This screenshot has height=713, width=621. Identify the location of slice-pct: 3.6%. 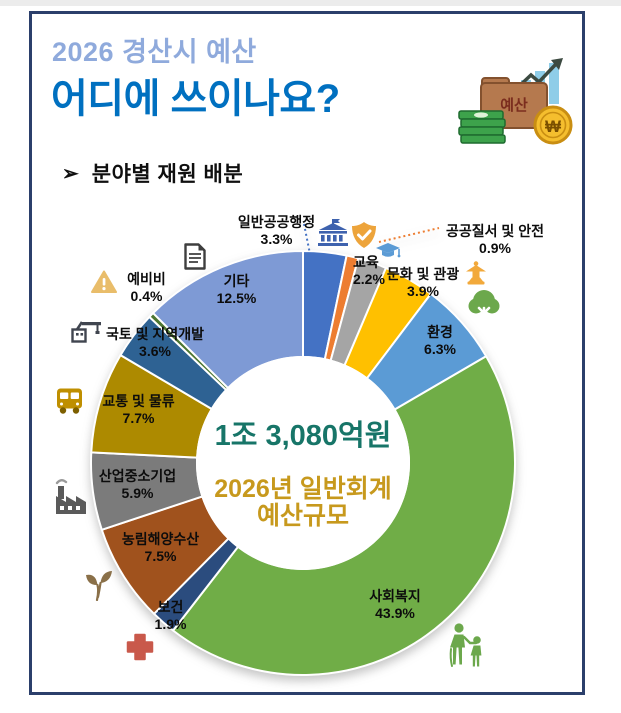
(155, 350).